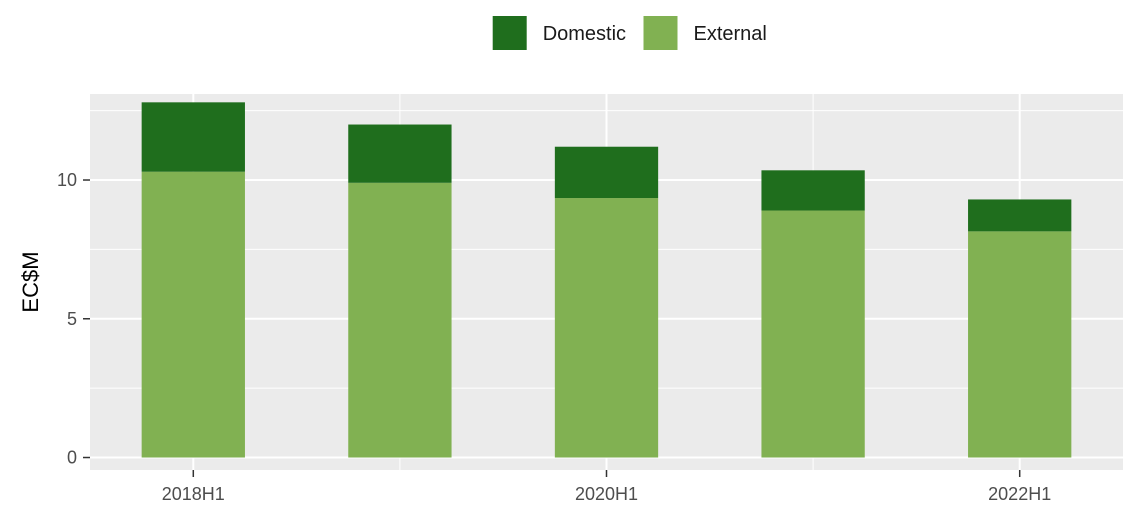 This screenshot has height=506, width=1123. What do you see at coordinates (72, 458) in the screenshot?
I see `y-tick-label: 0` at bounding box center [72, 458].